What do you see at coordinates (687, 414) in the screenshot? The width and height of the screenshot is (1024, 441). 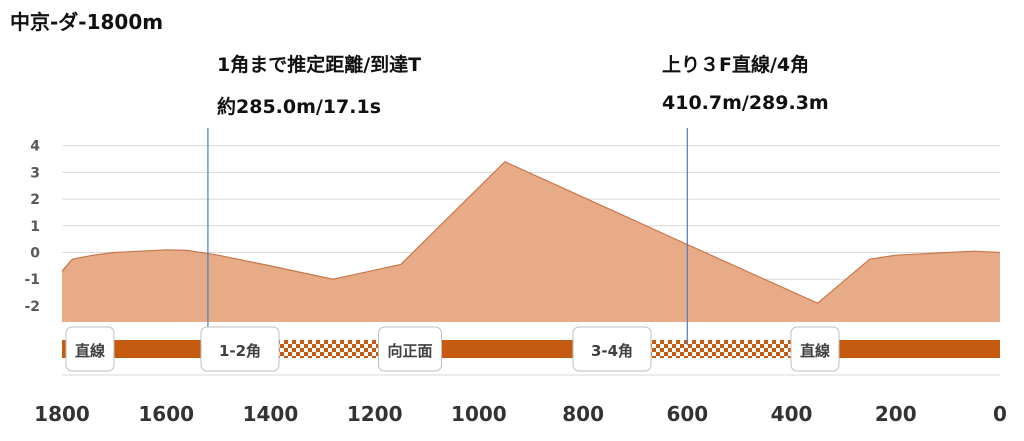 I see `x-tick-label: 600` at bounding box center [687, 414].